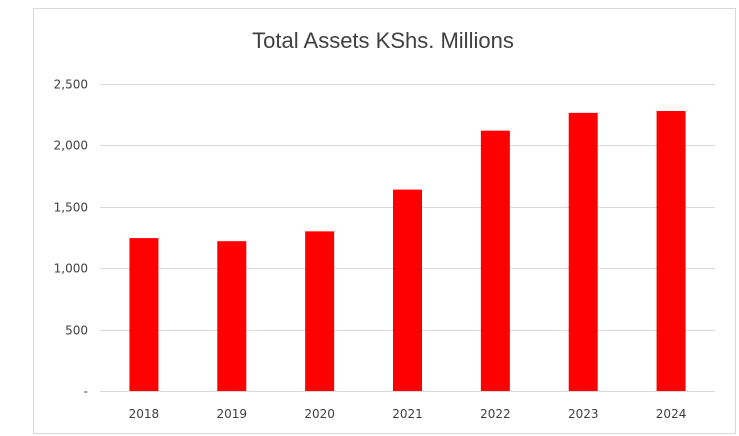 The image size is (739, 436). Describe the element at coordinates (495, 414) in the screenshot. I see `x-tick-label: 2022` at that location.